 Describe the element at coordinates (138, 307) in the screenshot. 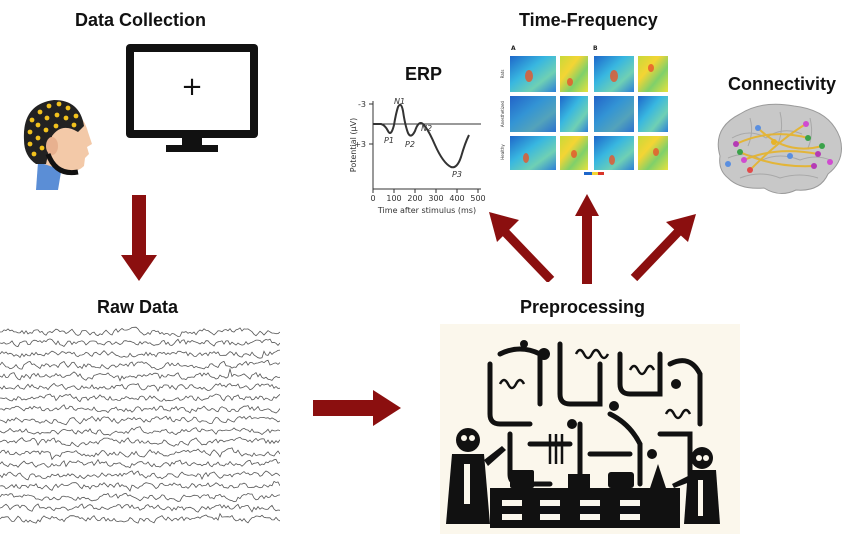

I see `raw-data-title: Raw Data` at that location.